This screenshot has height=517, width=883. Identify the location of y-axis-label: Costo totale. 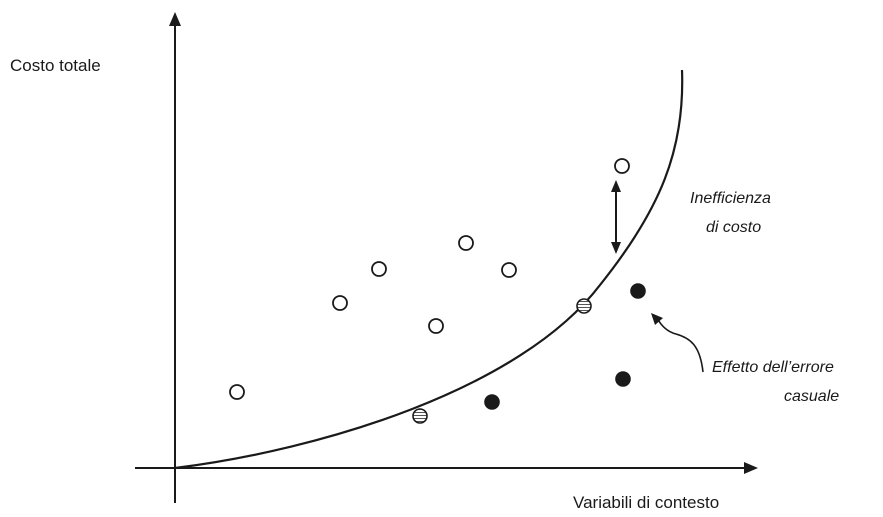
(55, 65).